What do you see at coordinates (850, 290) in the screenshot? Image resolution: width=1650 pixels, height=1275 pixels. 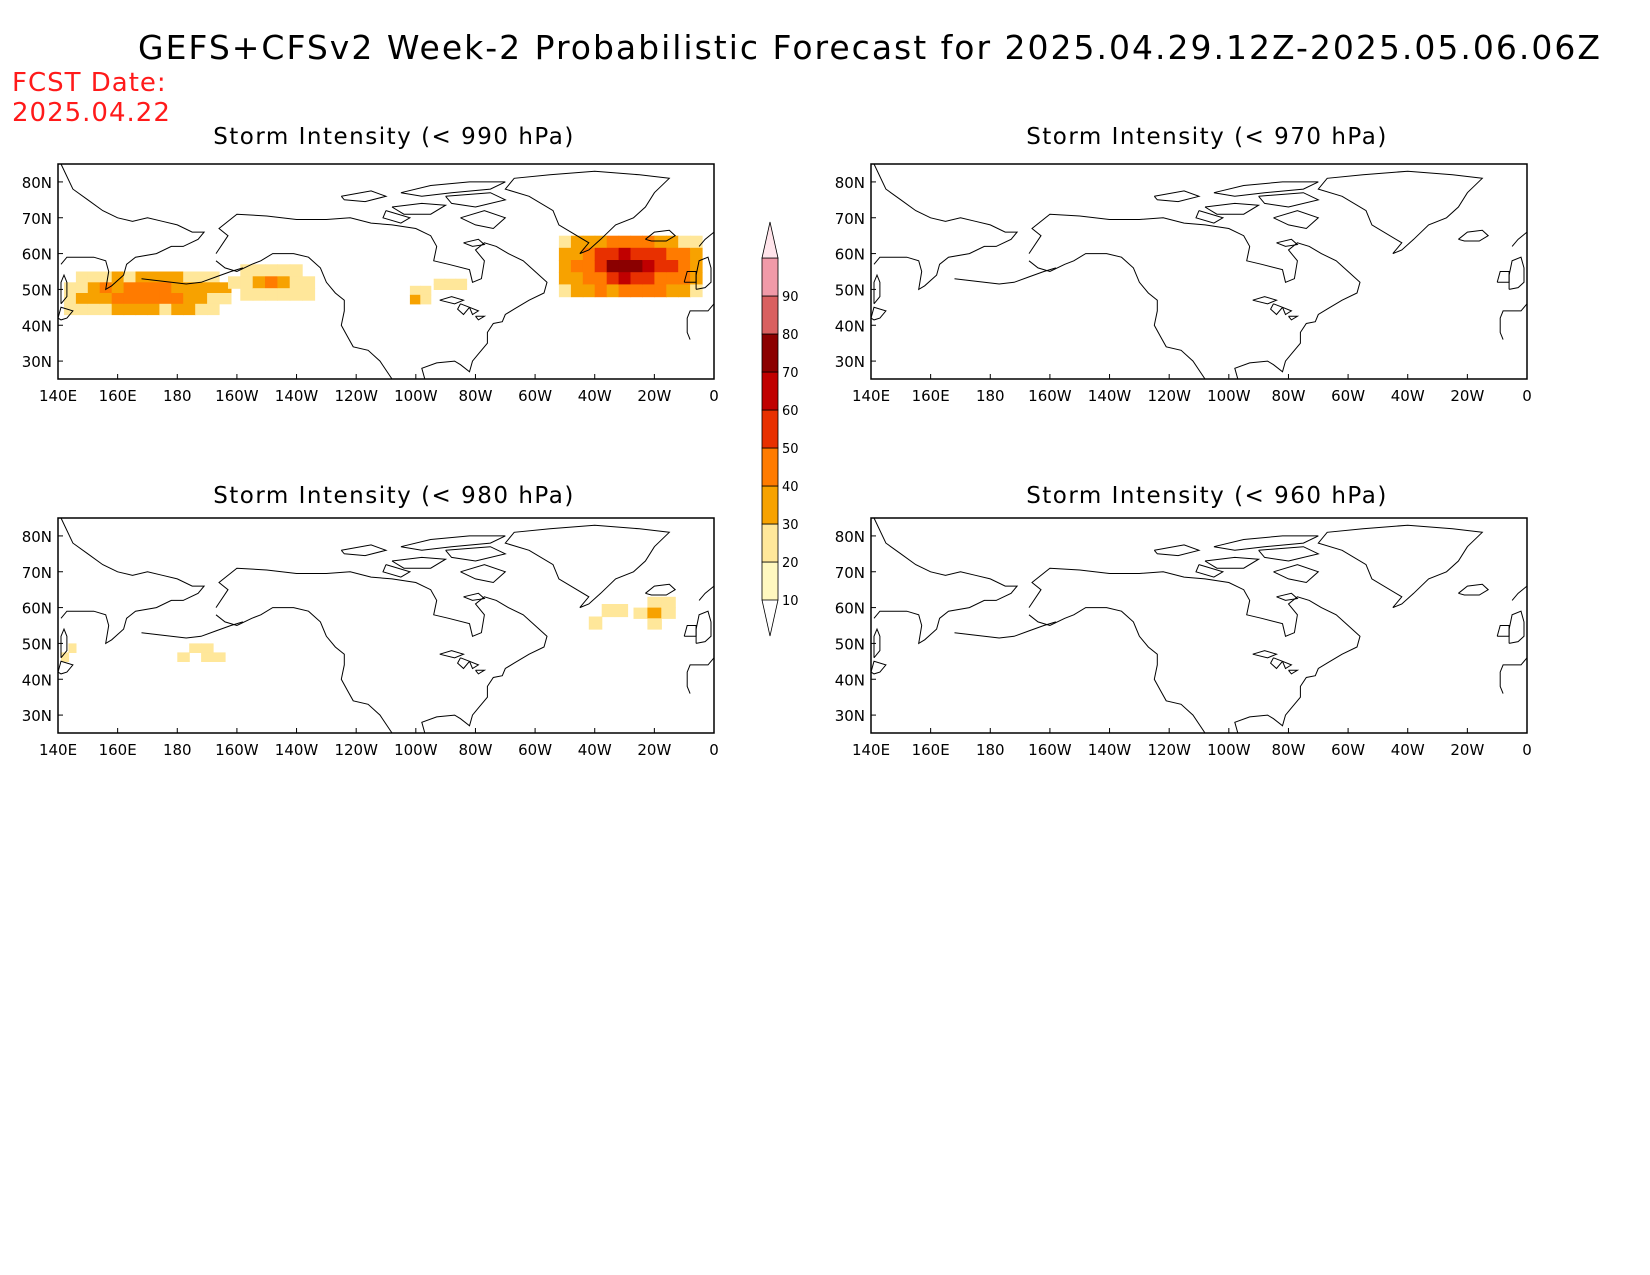 I see `y-tick-label: 50N` at bounding box center [850, 290].